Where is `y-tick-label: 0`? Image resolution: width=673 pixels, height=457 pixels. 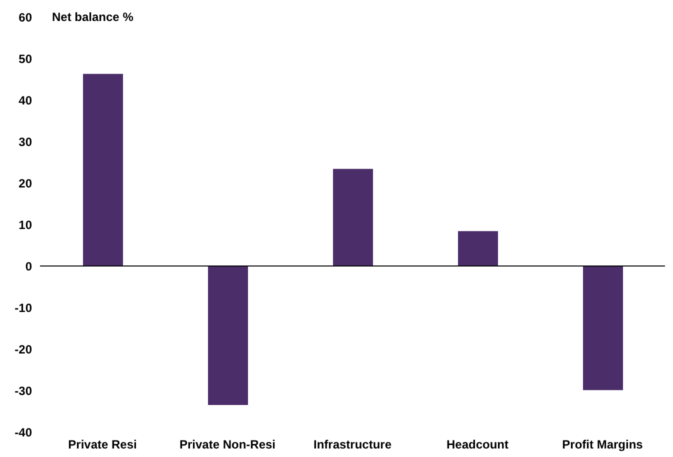 y-tick-label: 0 is located at coordinates (28, 266).